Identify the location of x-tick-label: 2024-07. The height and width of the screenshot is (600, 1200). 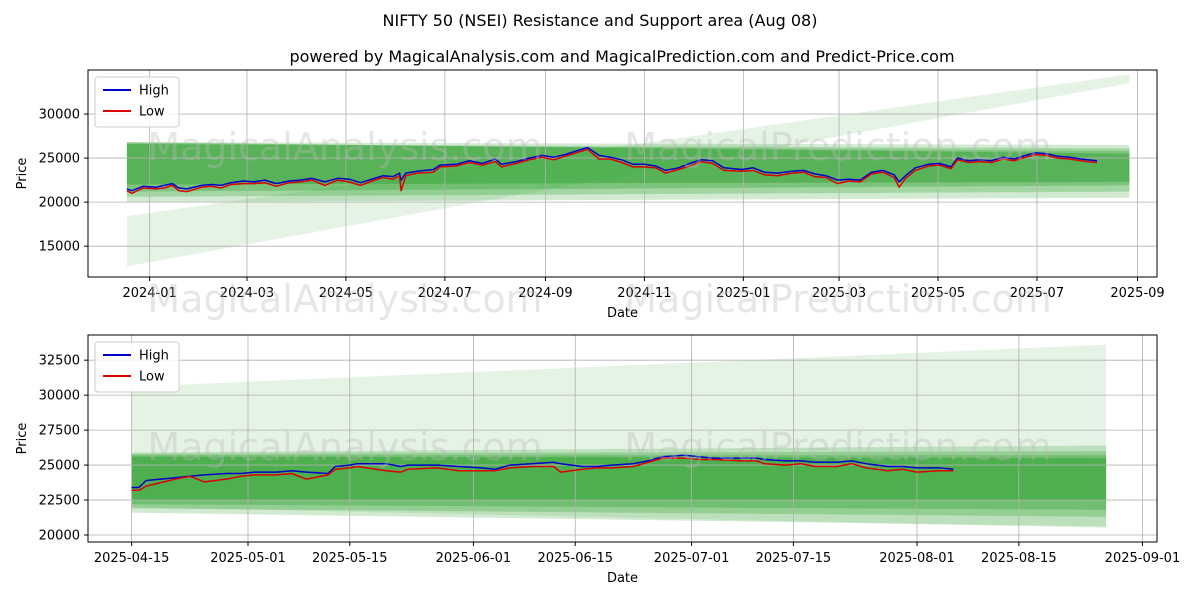
(445, 293).